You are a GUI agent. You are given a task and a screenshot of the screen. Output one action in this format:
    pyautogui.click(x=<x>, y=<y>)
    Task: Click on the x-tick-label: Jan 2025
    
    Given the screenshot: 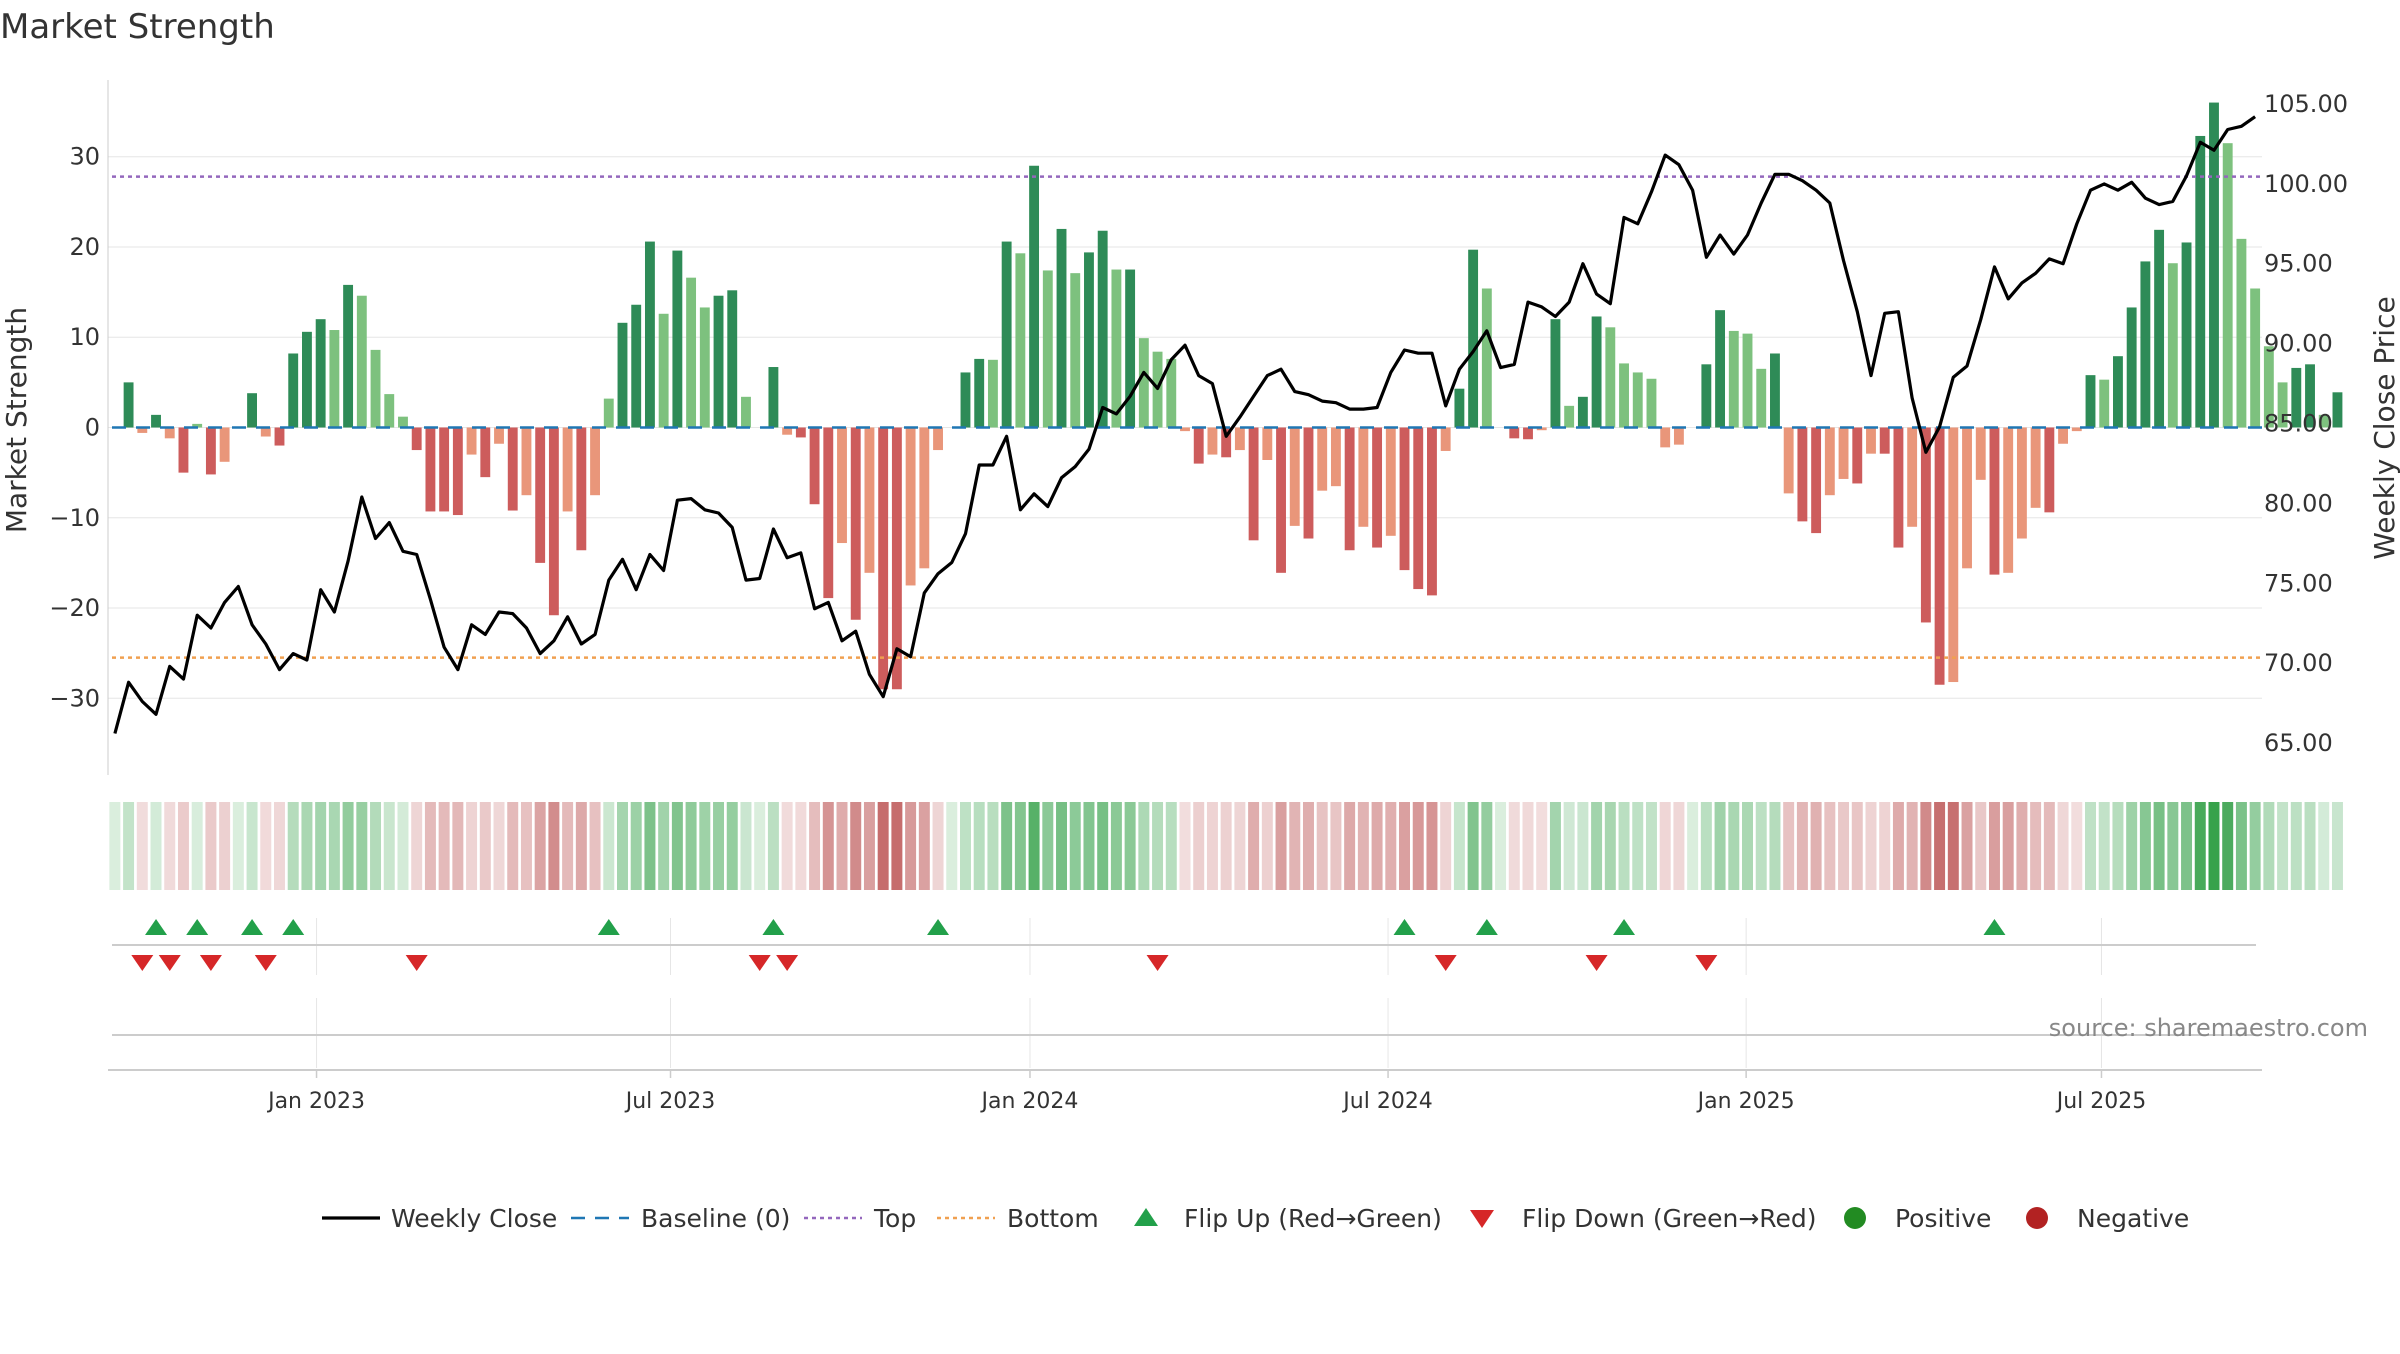 What is the action you would take?
    pyautogui.click(x=1745, y=1101)
    